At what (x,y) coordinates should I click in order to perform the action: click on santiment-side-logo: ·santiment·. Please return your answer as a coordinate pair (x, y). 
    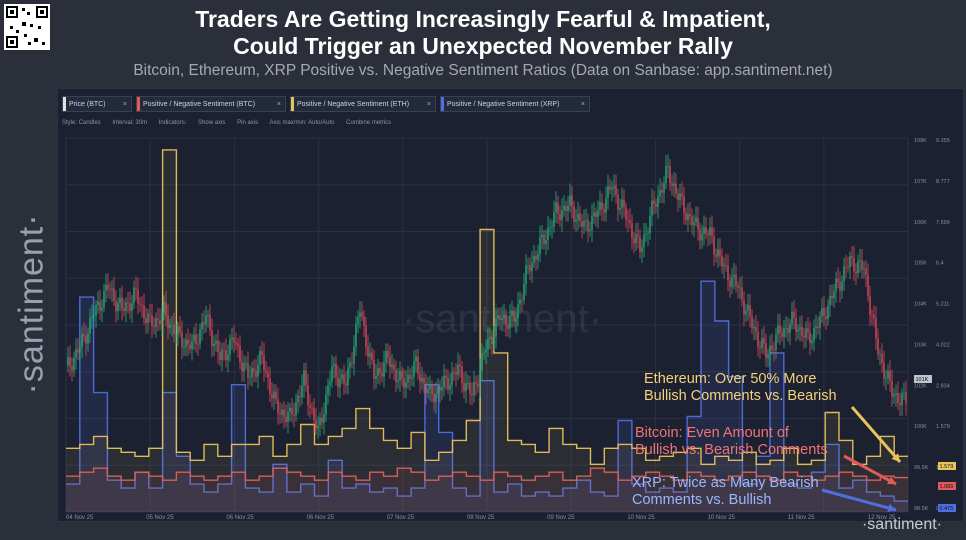
    Looking at the image, I should click on (31, 304).